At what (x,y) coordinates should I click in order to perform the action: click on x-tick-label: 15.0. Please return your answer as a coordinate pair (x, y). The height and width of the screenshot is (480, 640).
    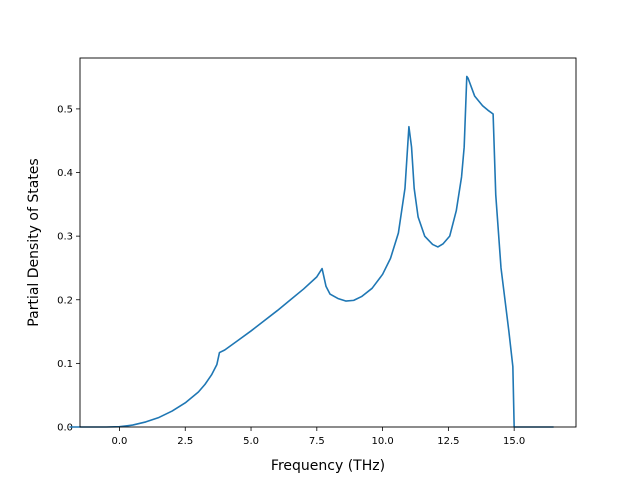
    Looking at the image, I should click on (514, 441).